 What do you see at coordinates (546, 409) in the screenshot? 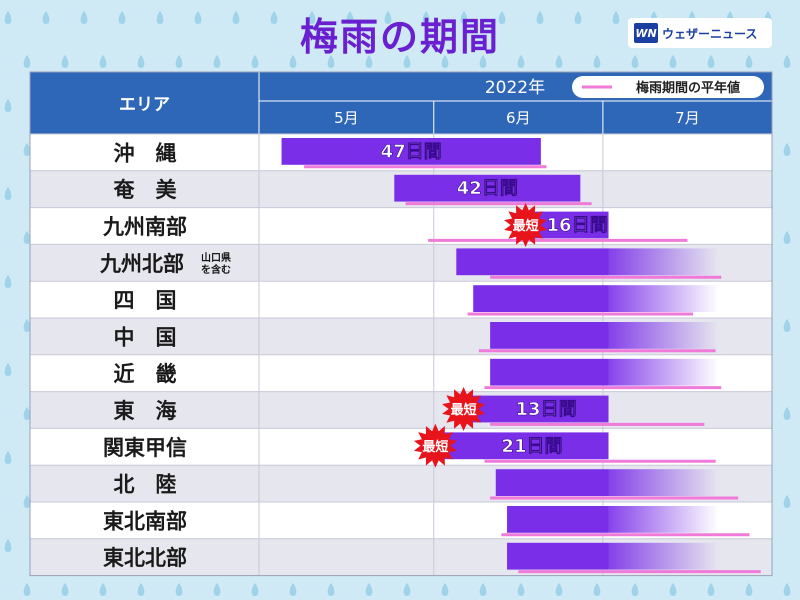
I see `duration-label: 13日間` at bounding box center [546, 409].